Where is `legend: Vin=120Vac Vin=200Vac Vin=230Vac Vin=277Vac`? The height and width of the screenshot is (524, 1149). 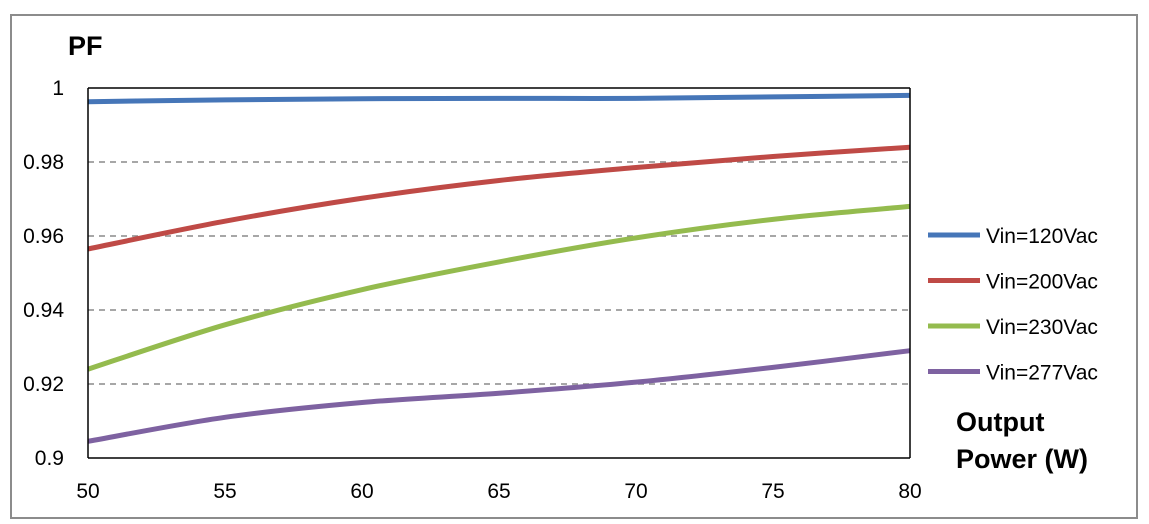 legend: Vin=120Vac Vin=200Vac Vin=230Vac Vin=277Vac is located at coordinates (1013, 305).